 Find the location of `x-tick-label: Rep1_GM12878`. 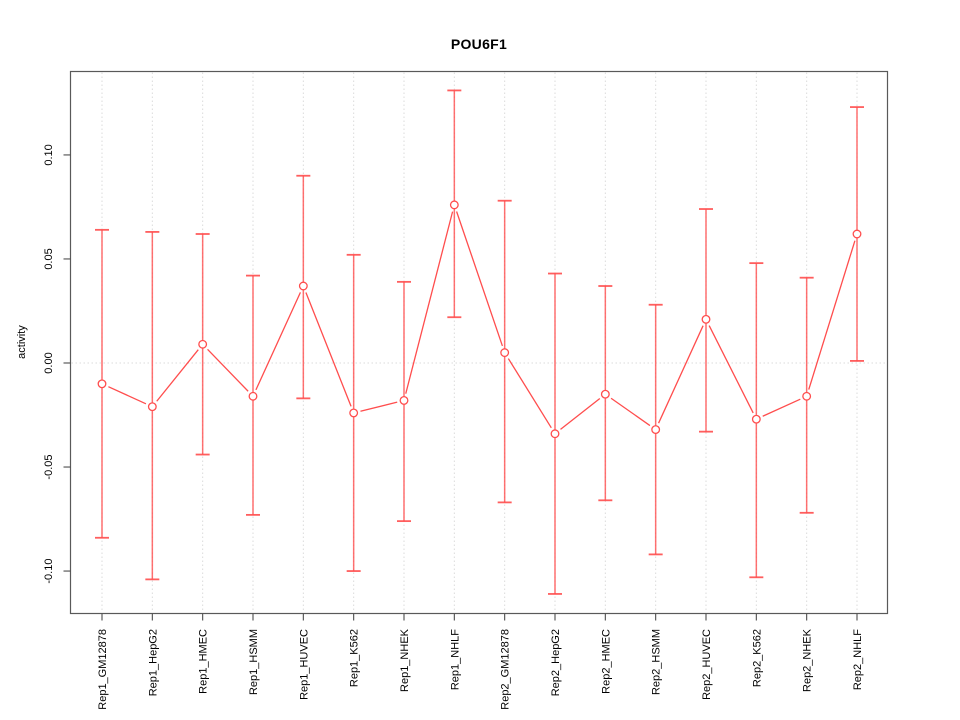

x-tick-label: Rep1_GM12878 is located at coordinates (103, 669).